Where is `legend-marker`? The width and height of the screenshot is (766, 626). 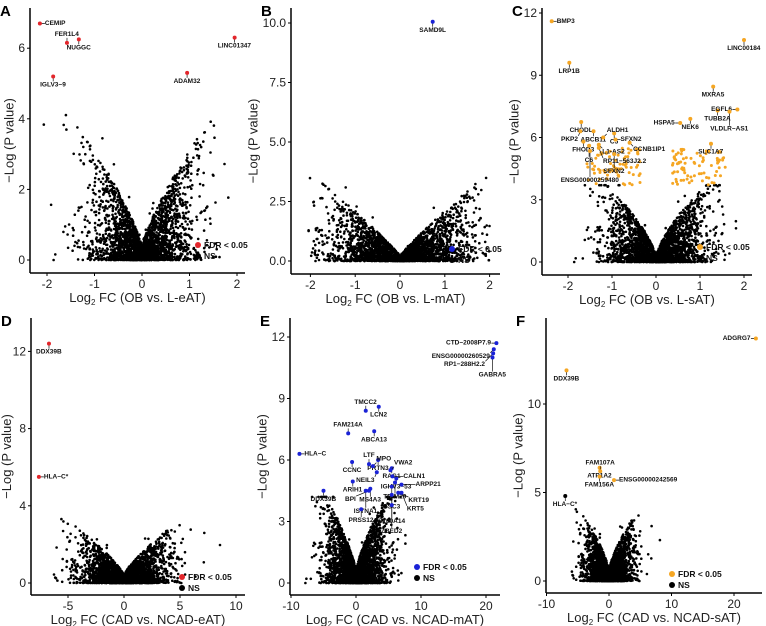
legend-marker is located at coordinates (198, 256).